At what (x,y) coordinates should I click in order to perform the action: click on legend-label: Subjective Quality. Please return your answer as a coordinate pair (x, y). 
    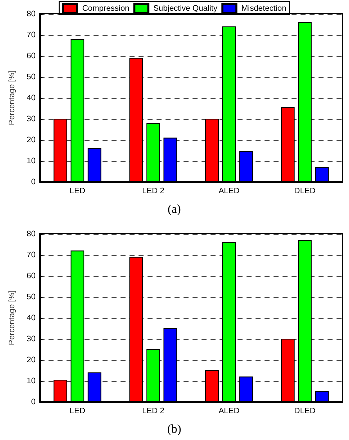
    Looking at the image, I should click on (186, 8).